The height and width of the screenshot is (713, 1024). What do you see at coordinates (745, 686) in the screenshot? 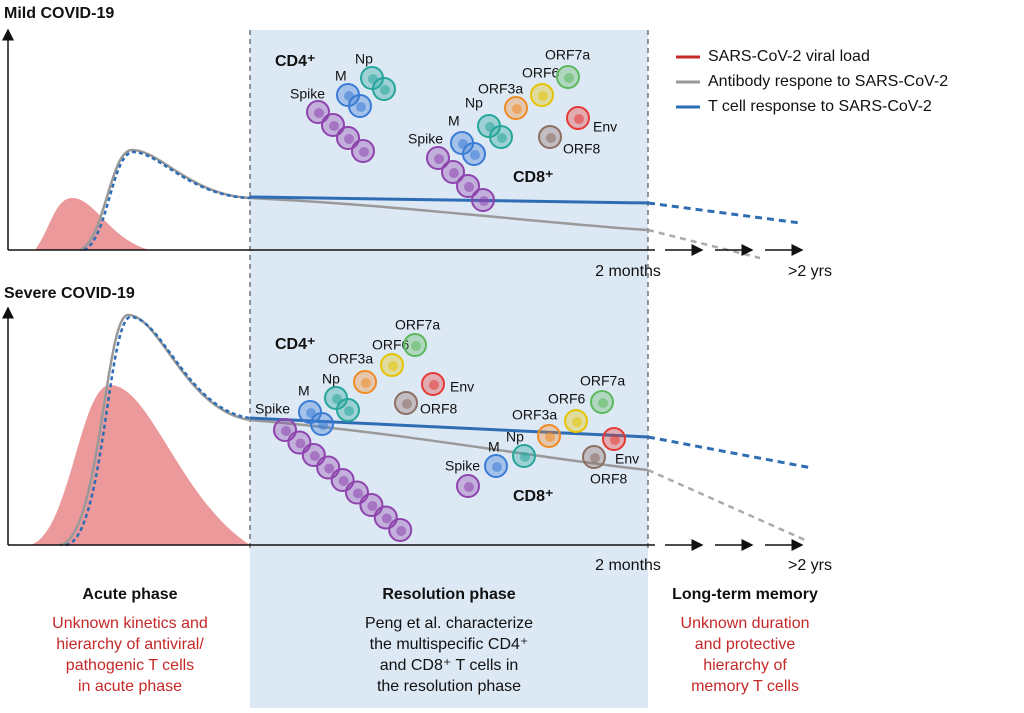
I see `phase-text: memory T cells` at bounding box center [745, 686].